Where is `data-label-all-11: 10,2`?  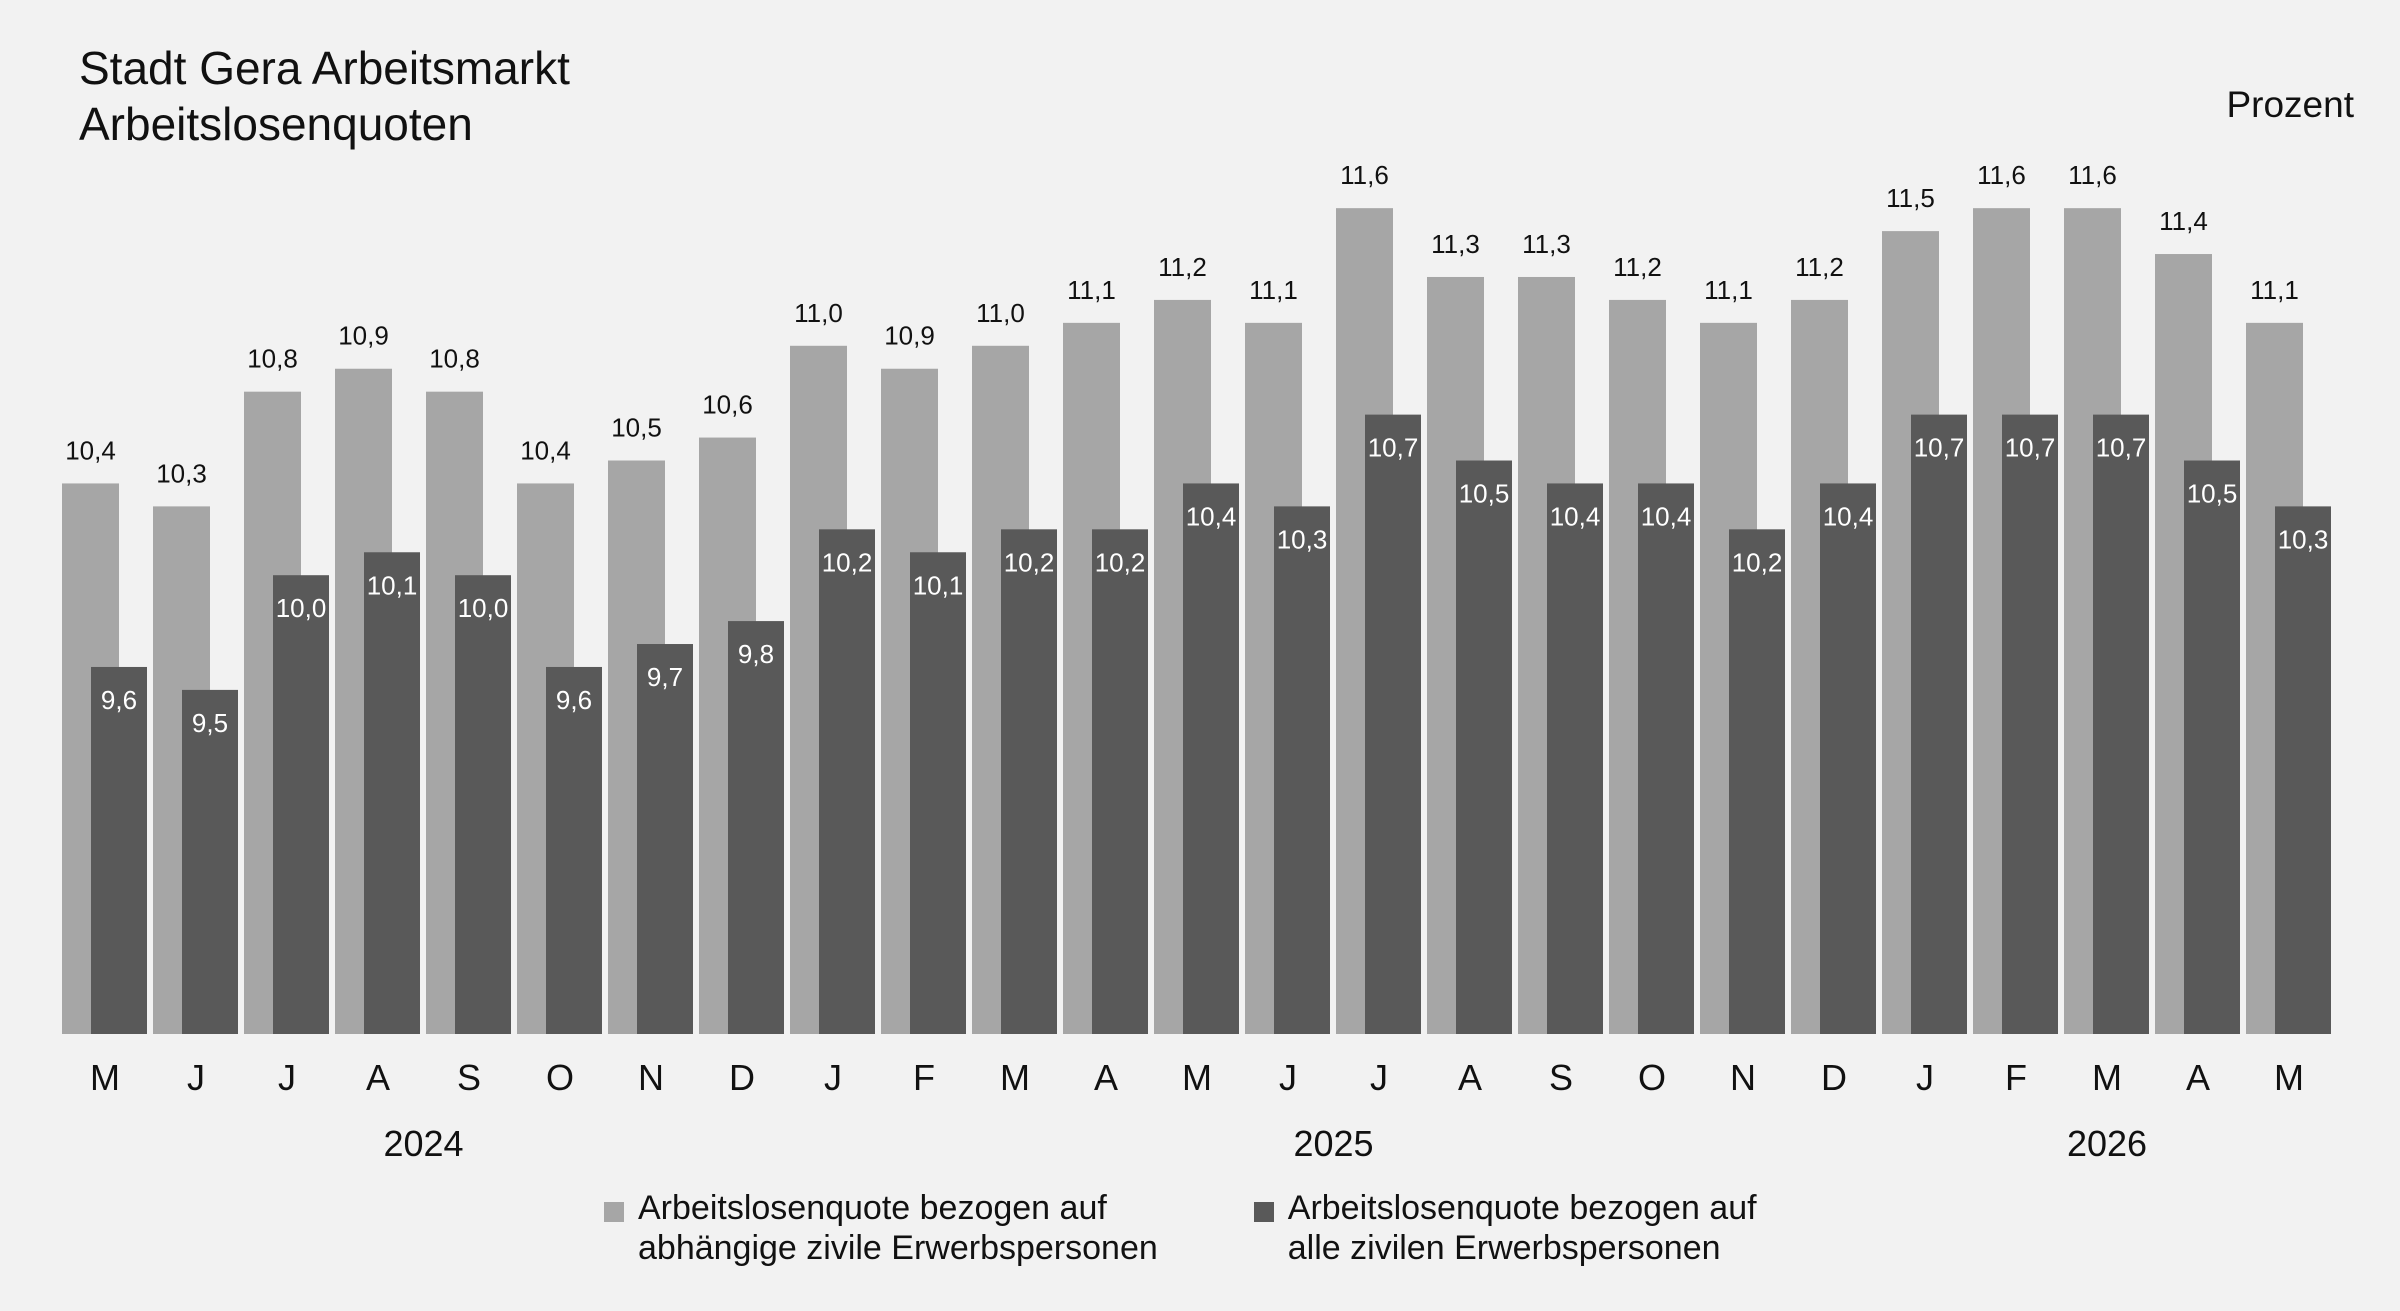
data-label-all-11: 10,2 is located at coordinates (1120, 562).